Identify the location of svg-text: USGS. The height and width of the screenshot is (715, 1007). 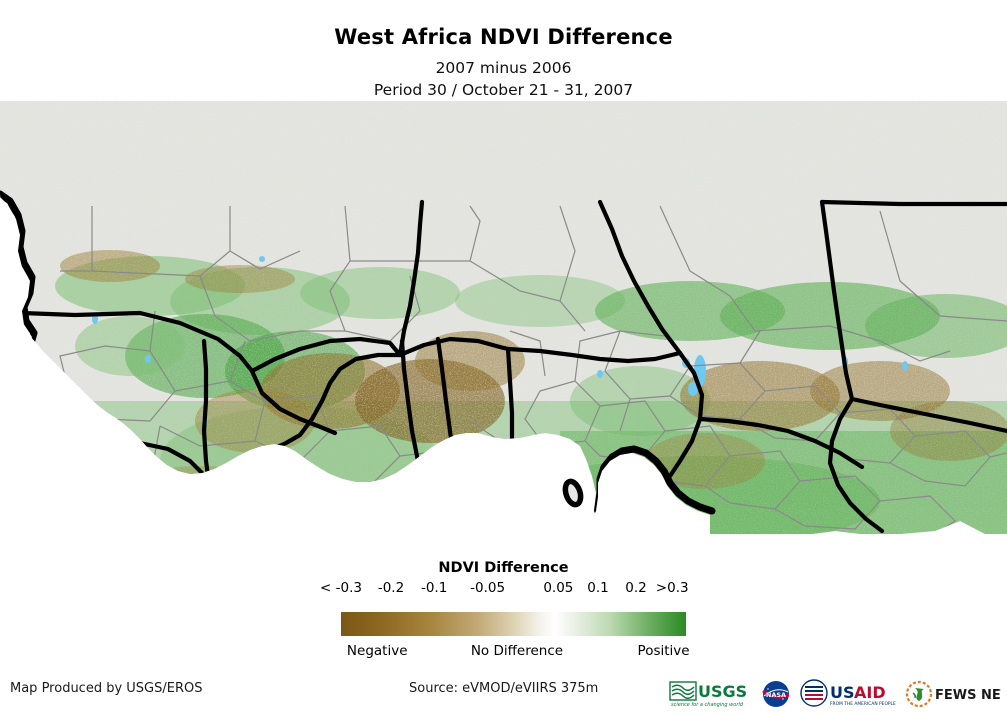
(722, 691).